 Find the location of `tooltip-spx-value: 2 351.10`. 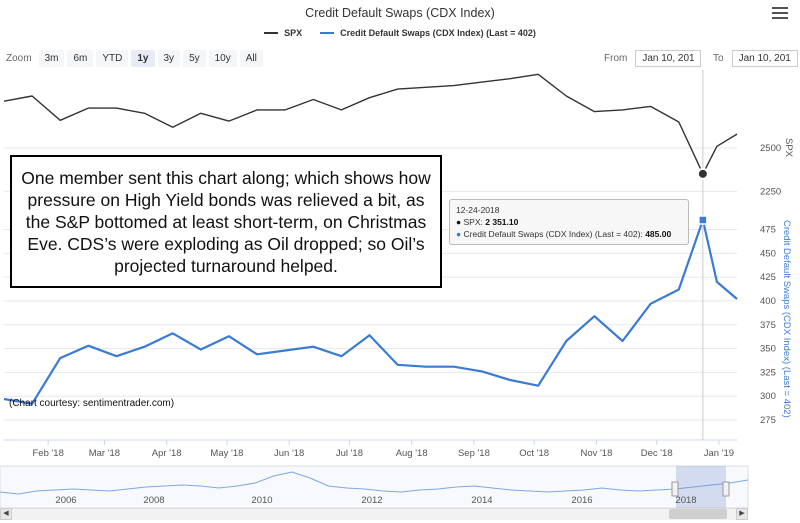

tooltip-spx-value: 2 351.10 is located at coordinates (502, 222).